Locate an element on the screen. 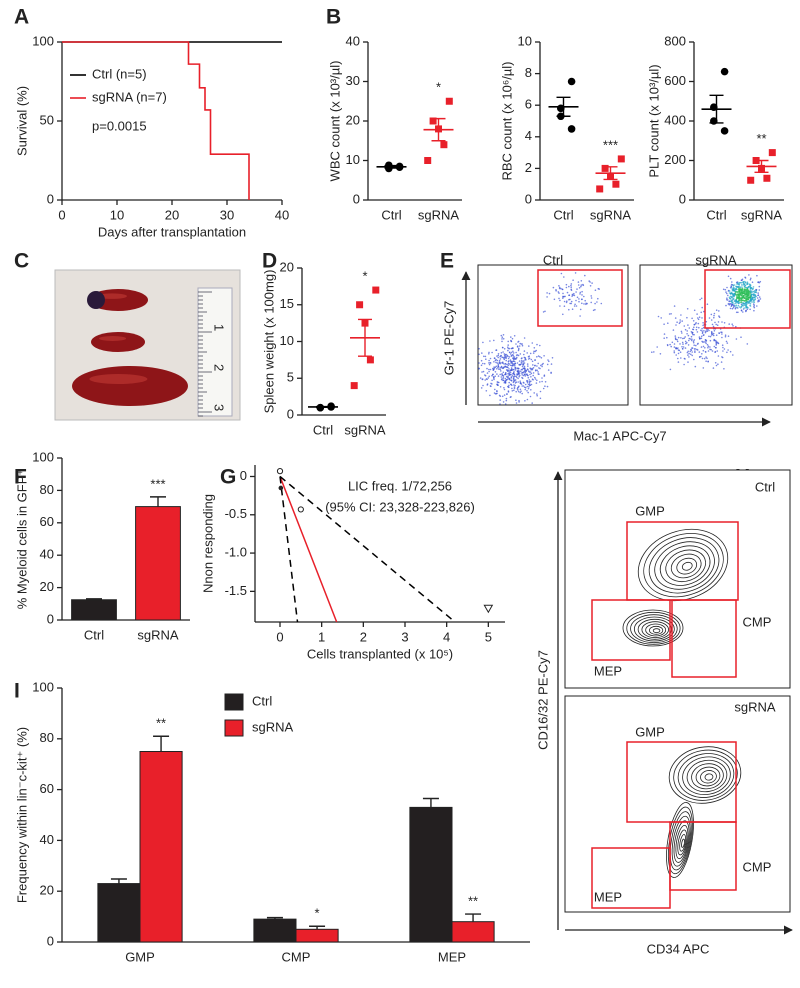 This screenshot has width=800, height=988. data-point is located at coordinates (605, 168).